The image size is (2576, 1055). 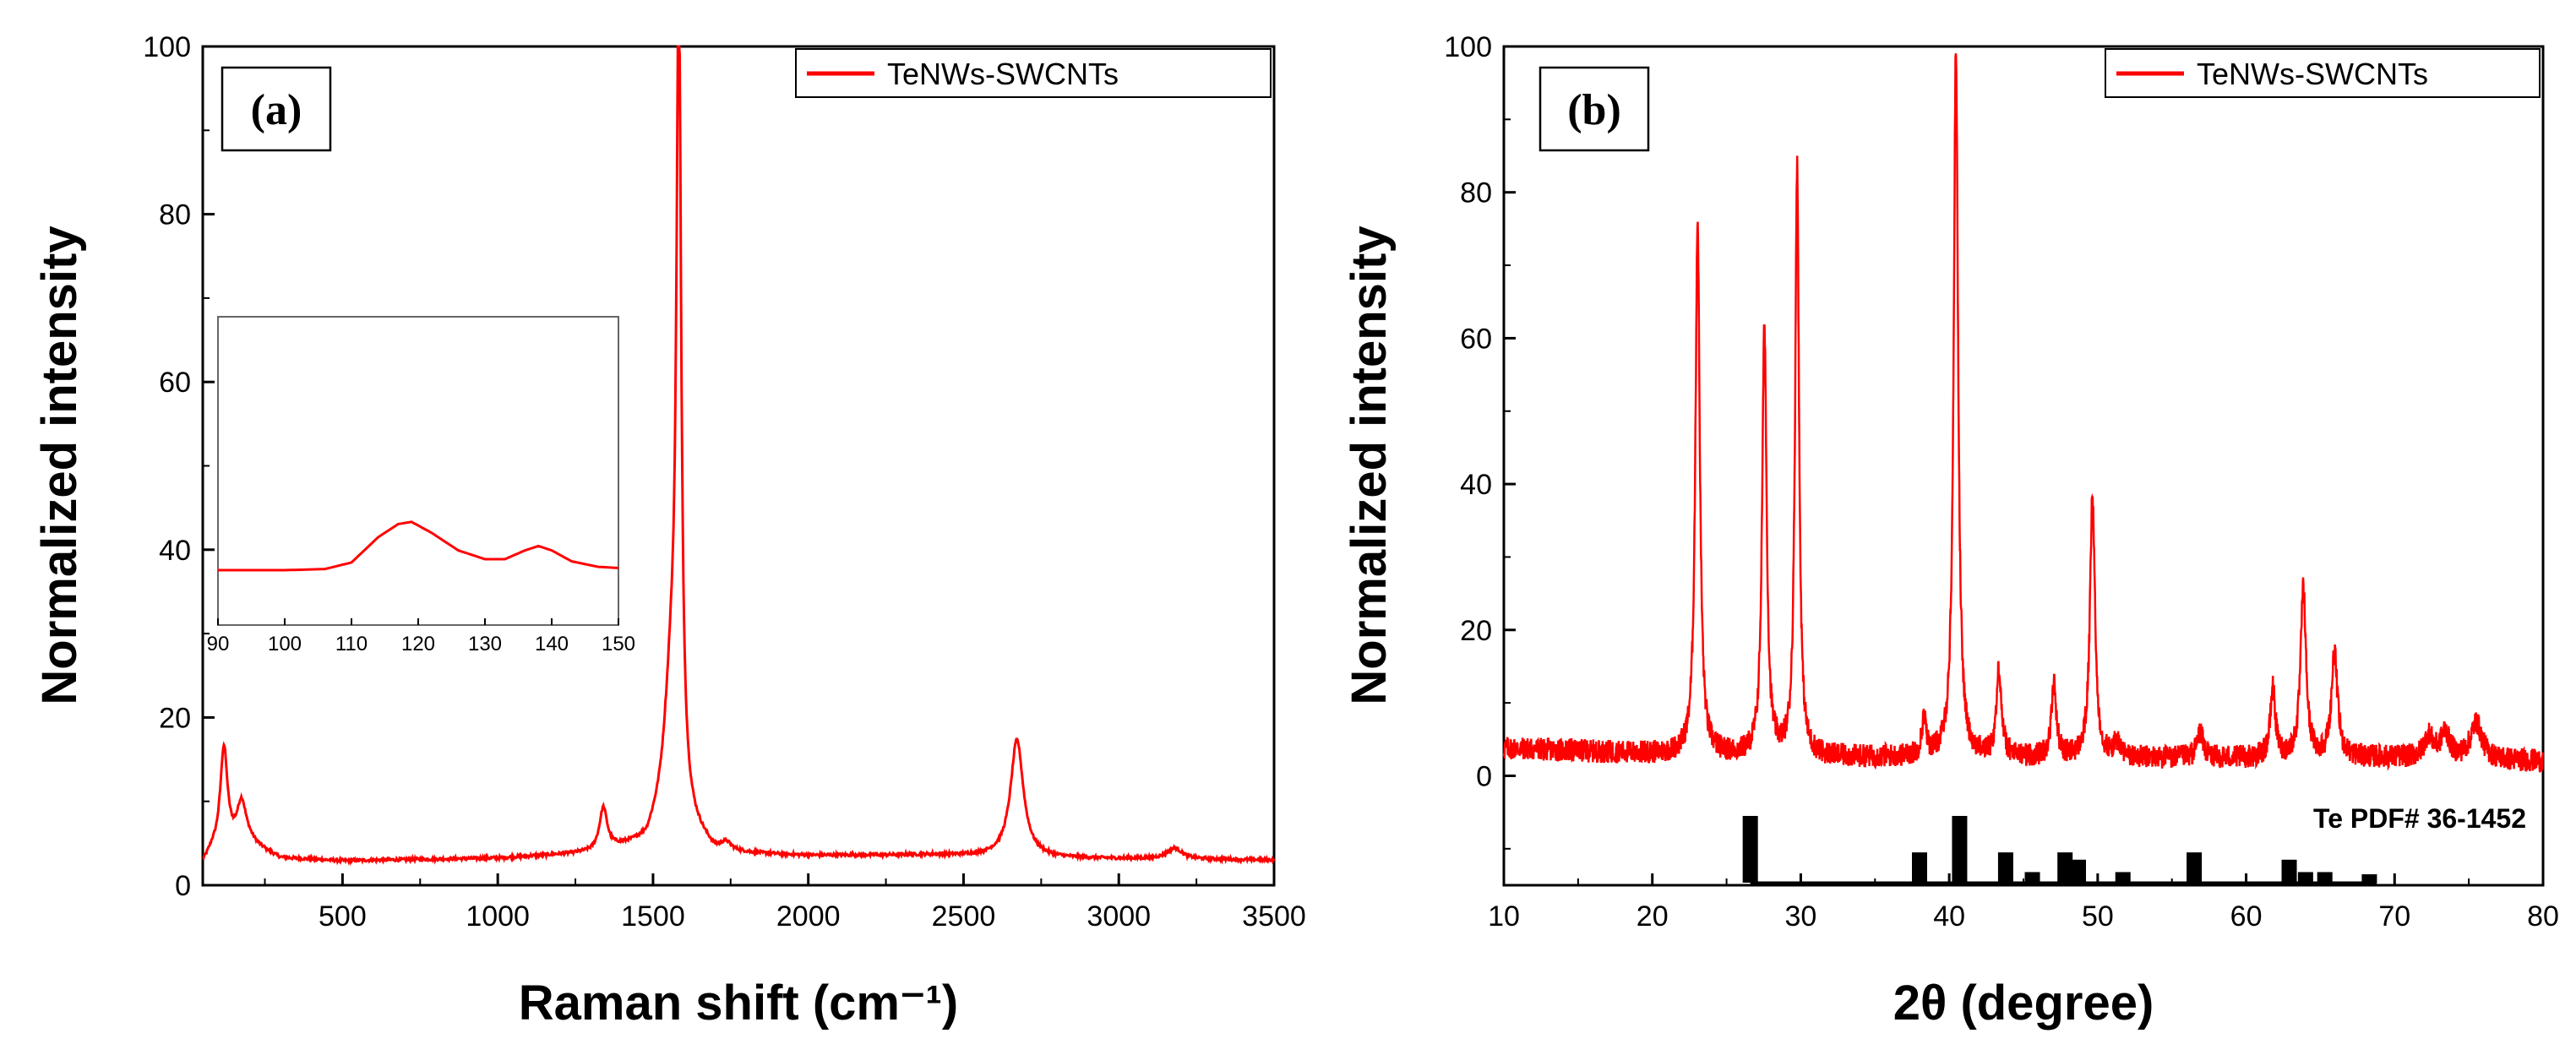 I want to click on panel-b-x-axis-title: 2θ (degree), so click(x=2023, y=1003).